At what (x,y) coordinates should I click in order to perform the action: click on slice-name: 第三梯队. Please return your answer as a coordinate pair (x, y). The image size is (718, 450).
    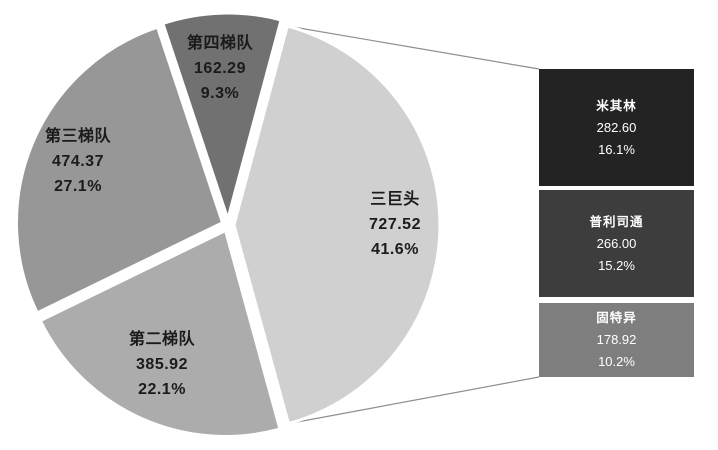
    Looking at the image, I should click on (77, 136).